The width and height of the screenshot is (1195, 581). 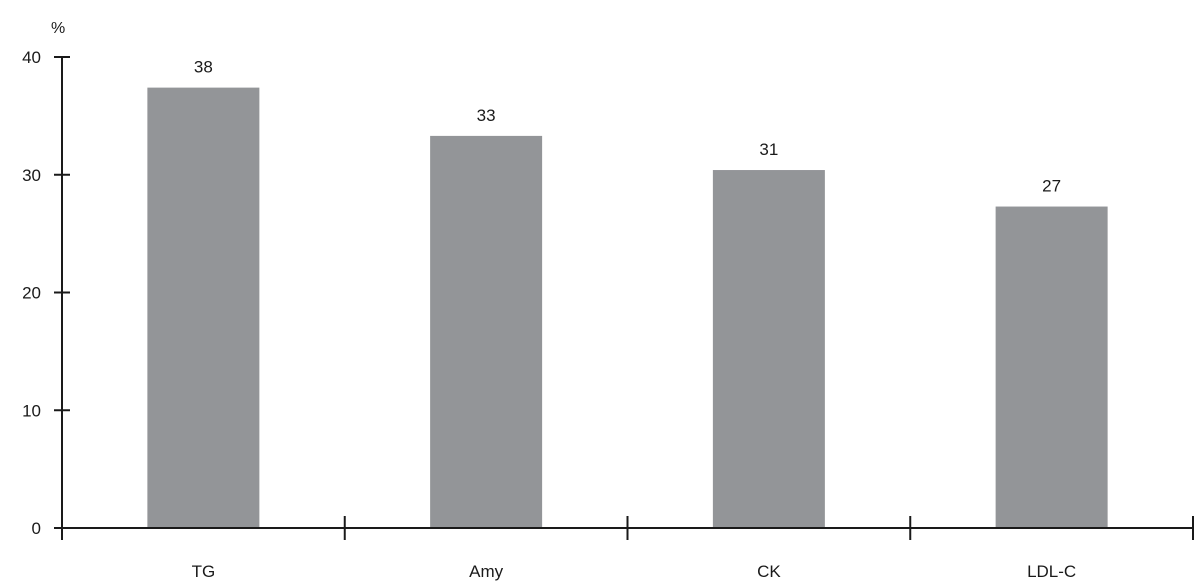 I want to click on data-label: 38, so click(x=203, y=67).